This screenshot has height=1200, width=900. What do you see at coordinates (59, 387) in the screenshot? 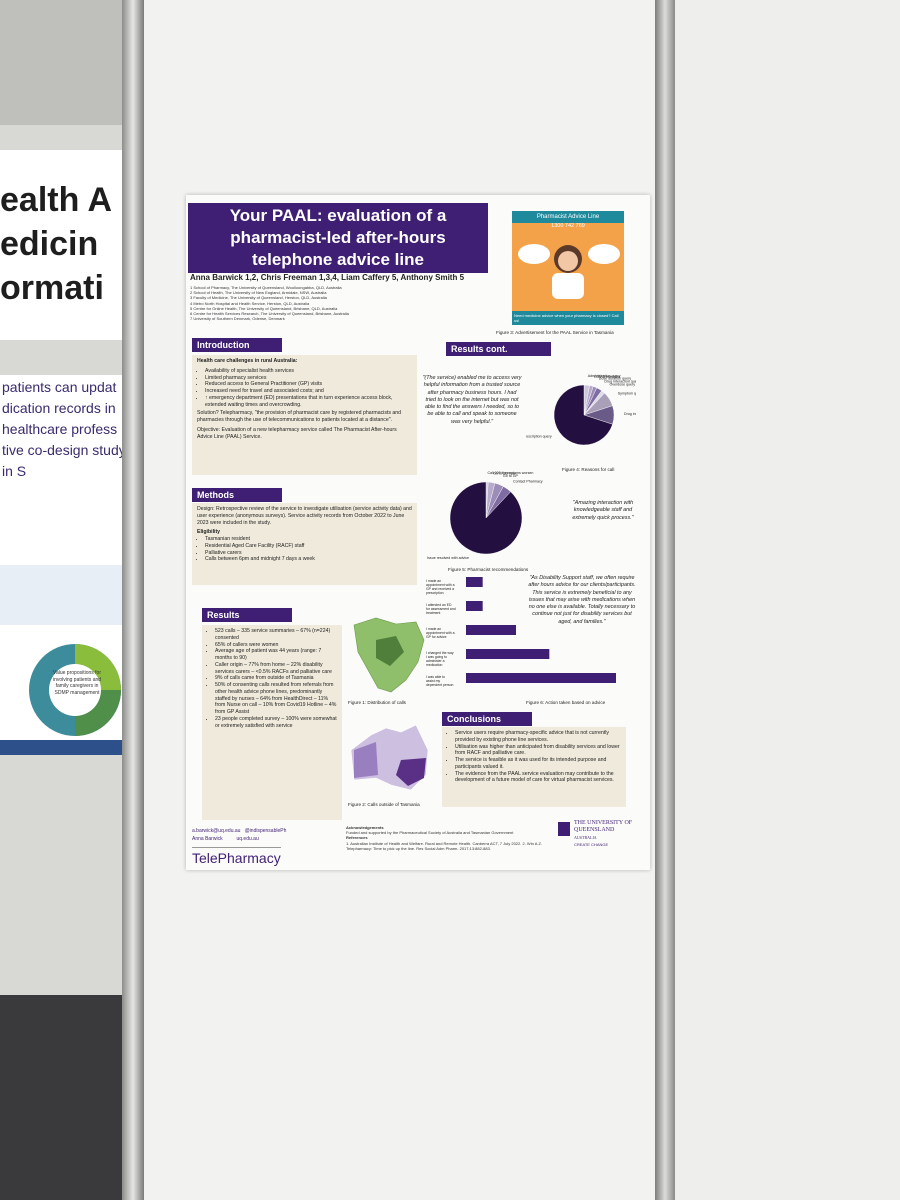
I see `poster-line: patients can updat` at bounding box center [59, 387].